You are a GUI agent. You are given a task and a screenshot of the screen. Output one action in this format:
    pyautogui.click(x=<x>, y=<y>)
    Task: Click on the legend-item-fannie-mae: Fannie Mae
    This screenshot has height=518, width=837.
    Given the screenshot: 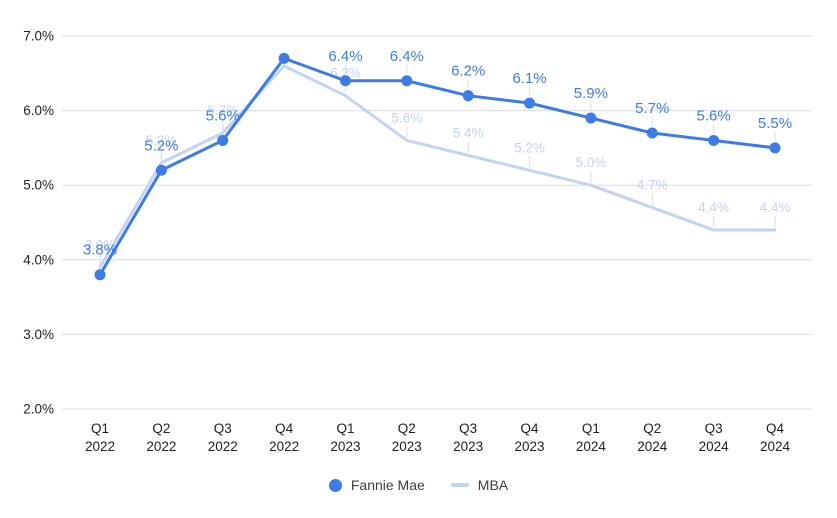 What is the action you would take?
    pyautogui.click(x=376, y=485)
    